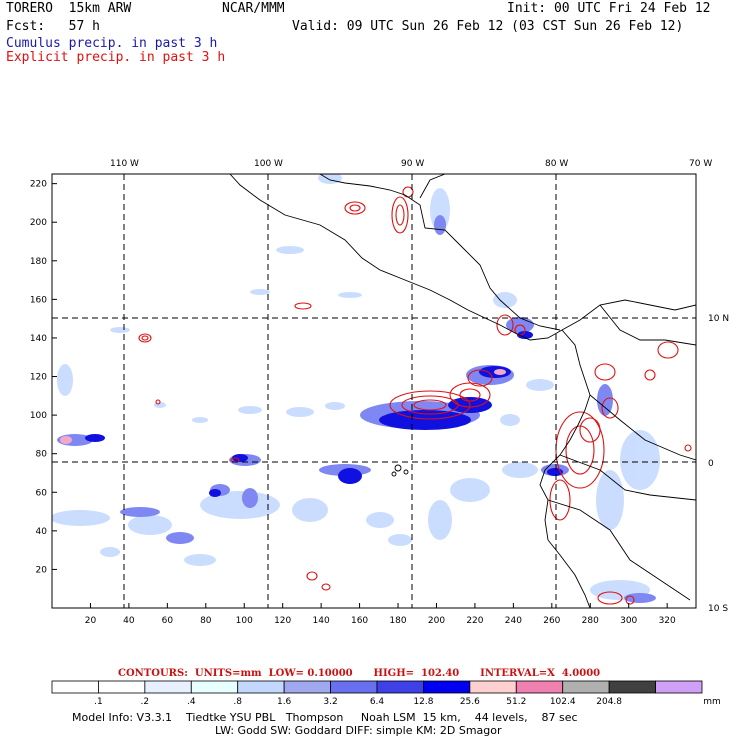 This screenshot has height=740, width=740. Describe the element at coordinates (667, 621) in the screenshot. I see `x-tick-label: 320` at that location.